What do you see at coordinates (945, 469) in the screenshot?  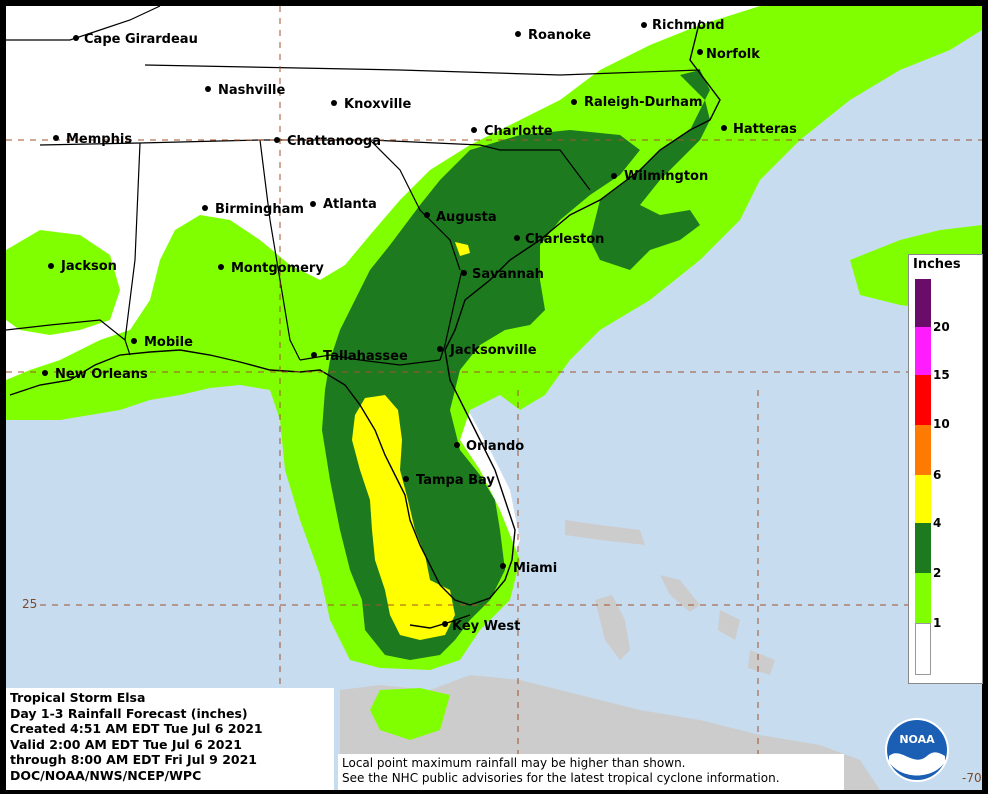 I see `rainfall-legend: Inches 20 15 10 6 4 2 1` at bounding box center [945, 469].